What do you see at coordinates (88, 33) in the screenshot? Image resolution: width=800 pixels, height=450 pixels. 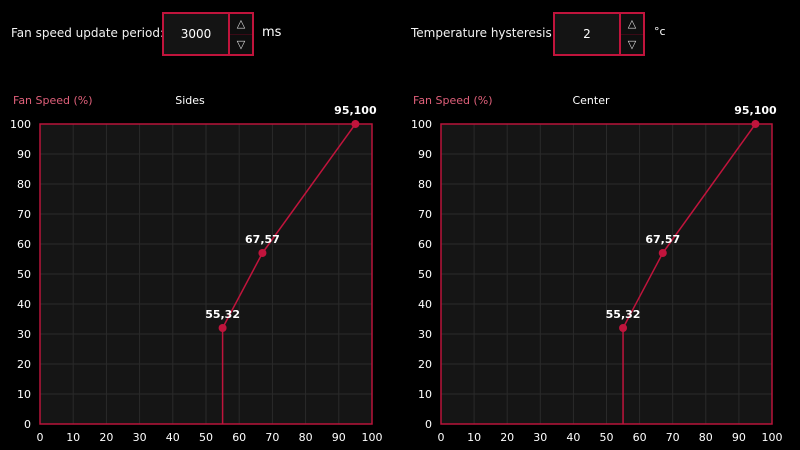 I see `update-period-label: Fan speed update period:` at bounding box center [88, 33].